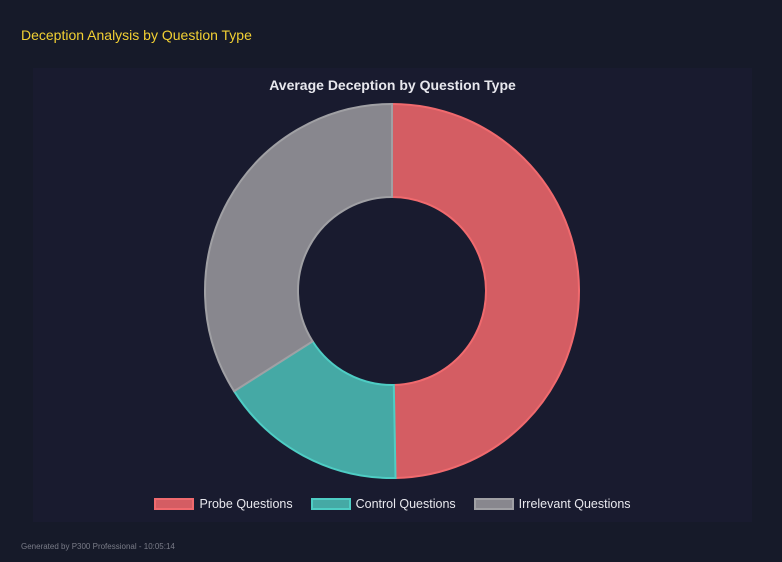 The image size is (782, 562). What do you see at coordinates (314, 409) in the screenshot?
I see `donut-slice-control-questions` at bounding box center [314, 409].